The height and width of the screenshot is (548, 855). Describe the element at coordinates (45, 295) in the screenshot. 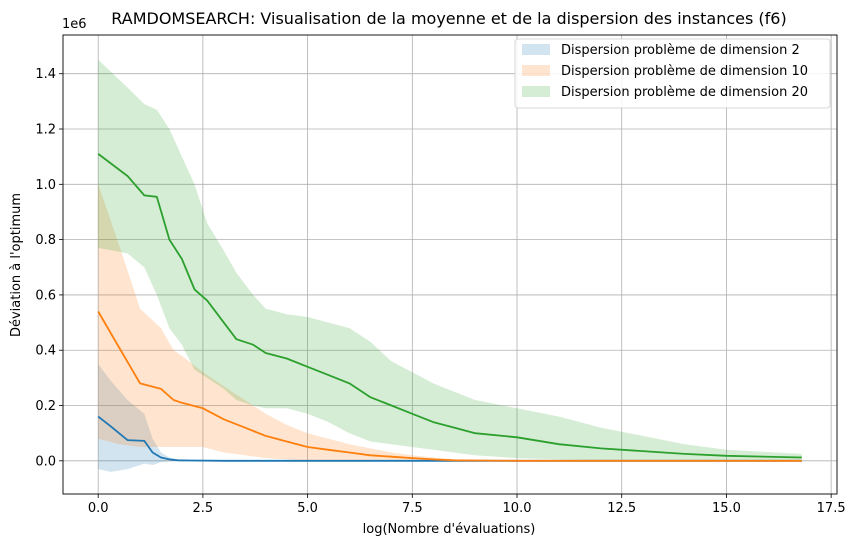

I see `y-tick-label: 0.6` at that location.